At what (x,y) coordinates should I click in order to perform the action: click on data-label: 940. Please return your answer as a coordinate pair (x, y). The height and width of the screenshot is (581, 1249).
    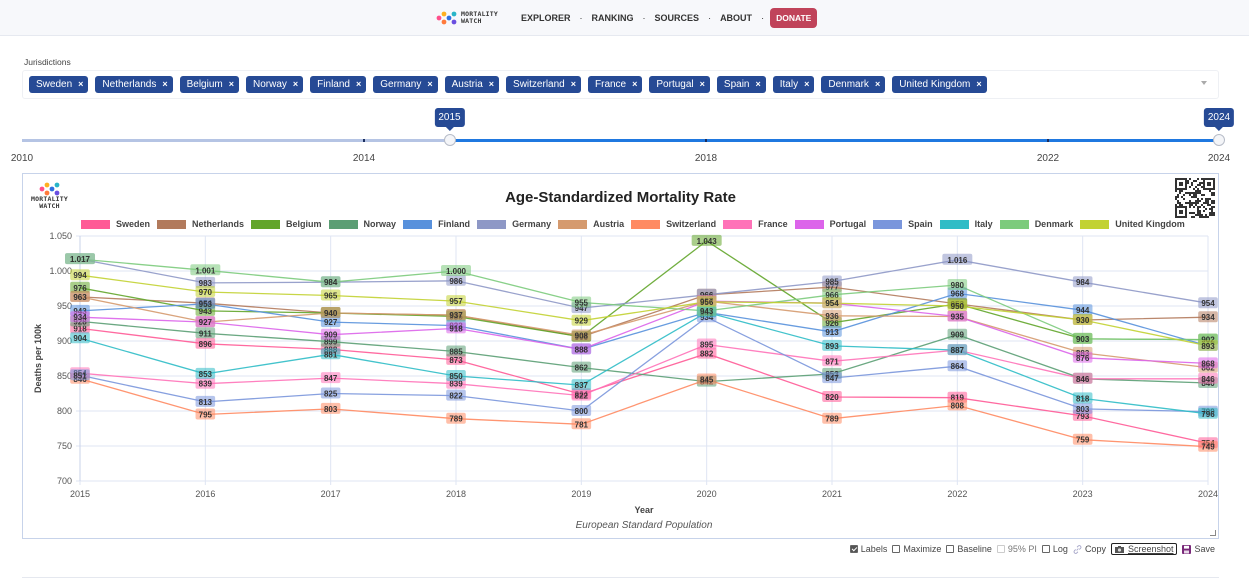
    Looking at the image, I should click on (331, 313).